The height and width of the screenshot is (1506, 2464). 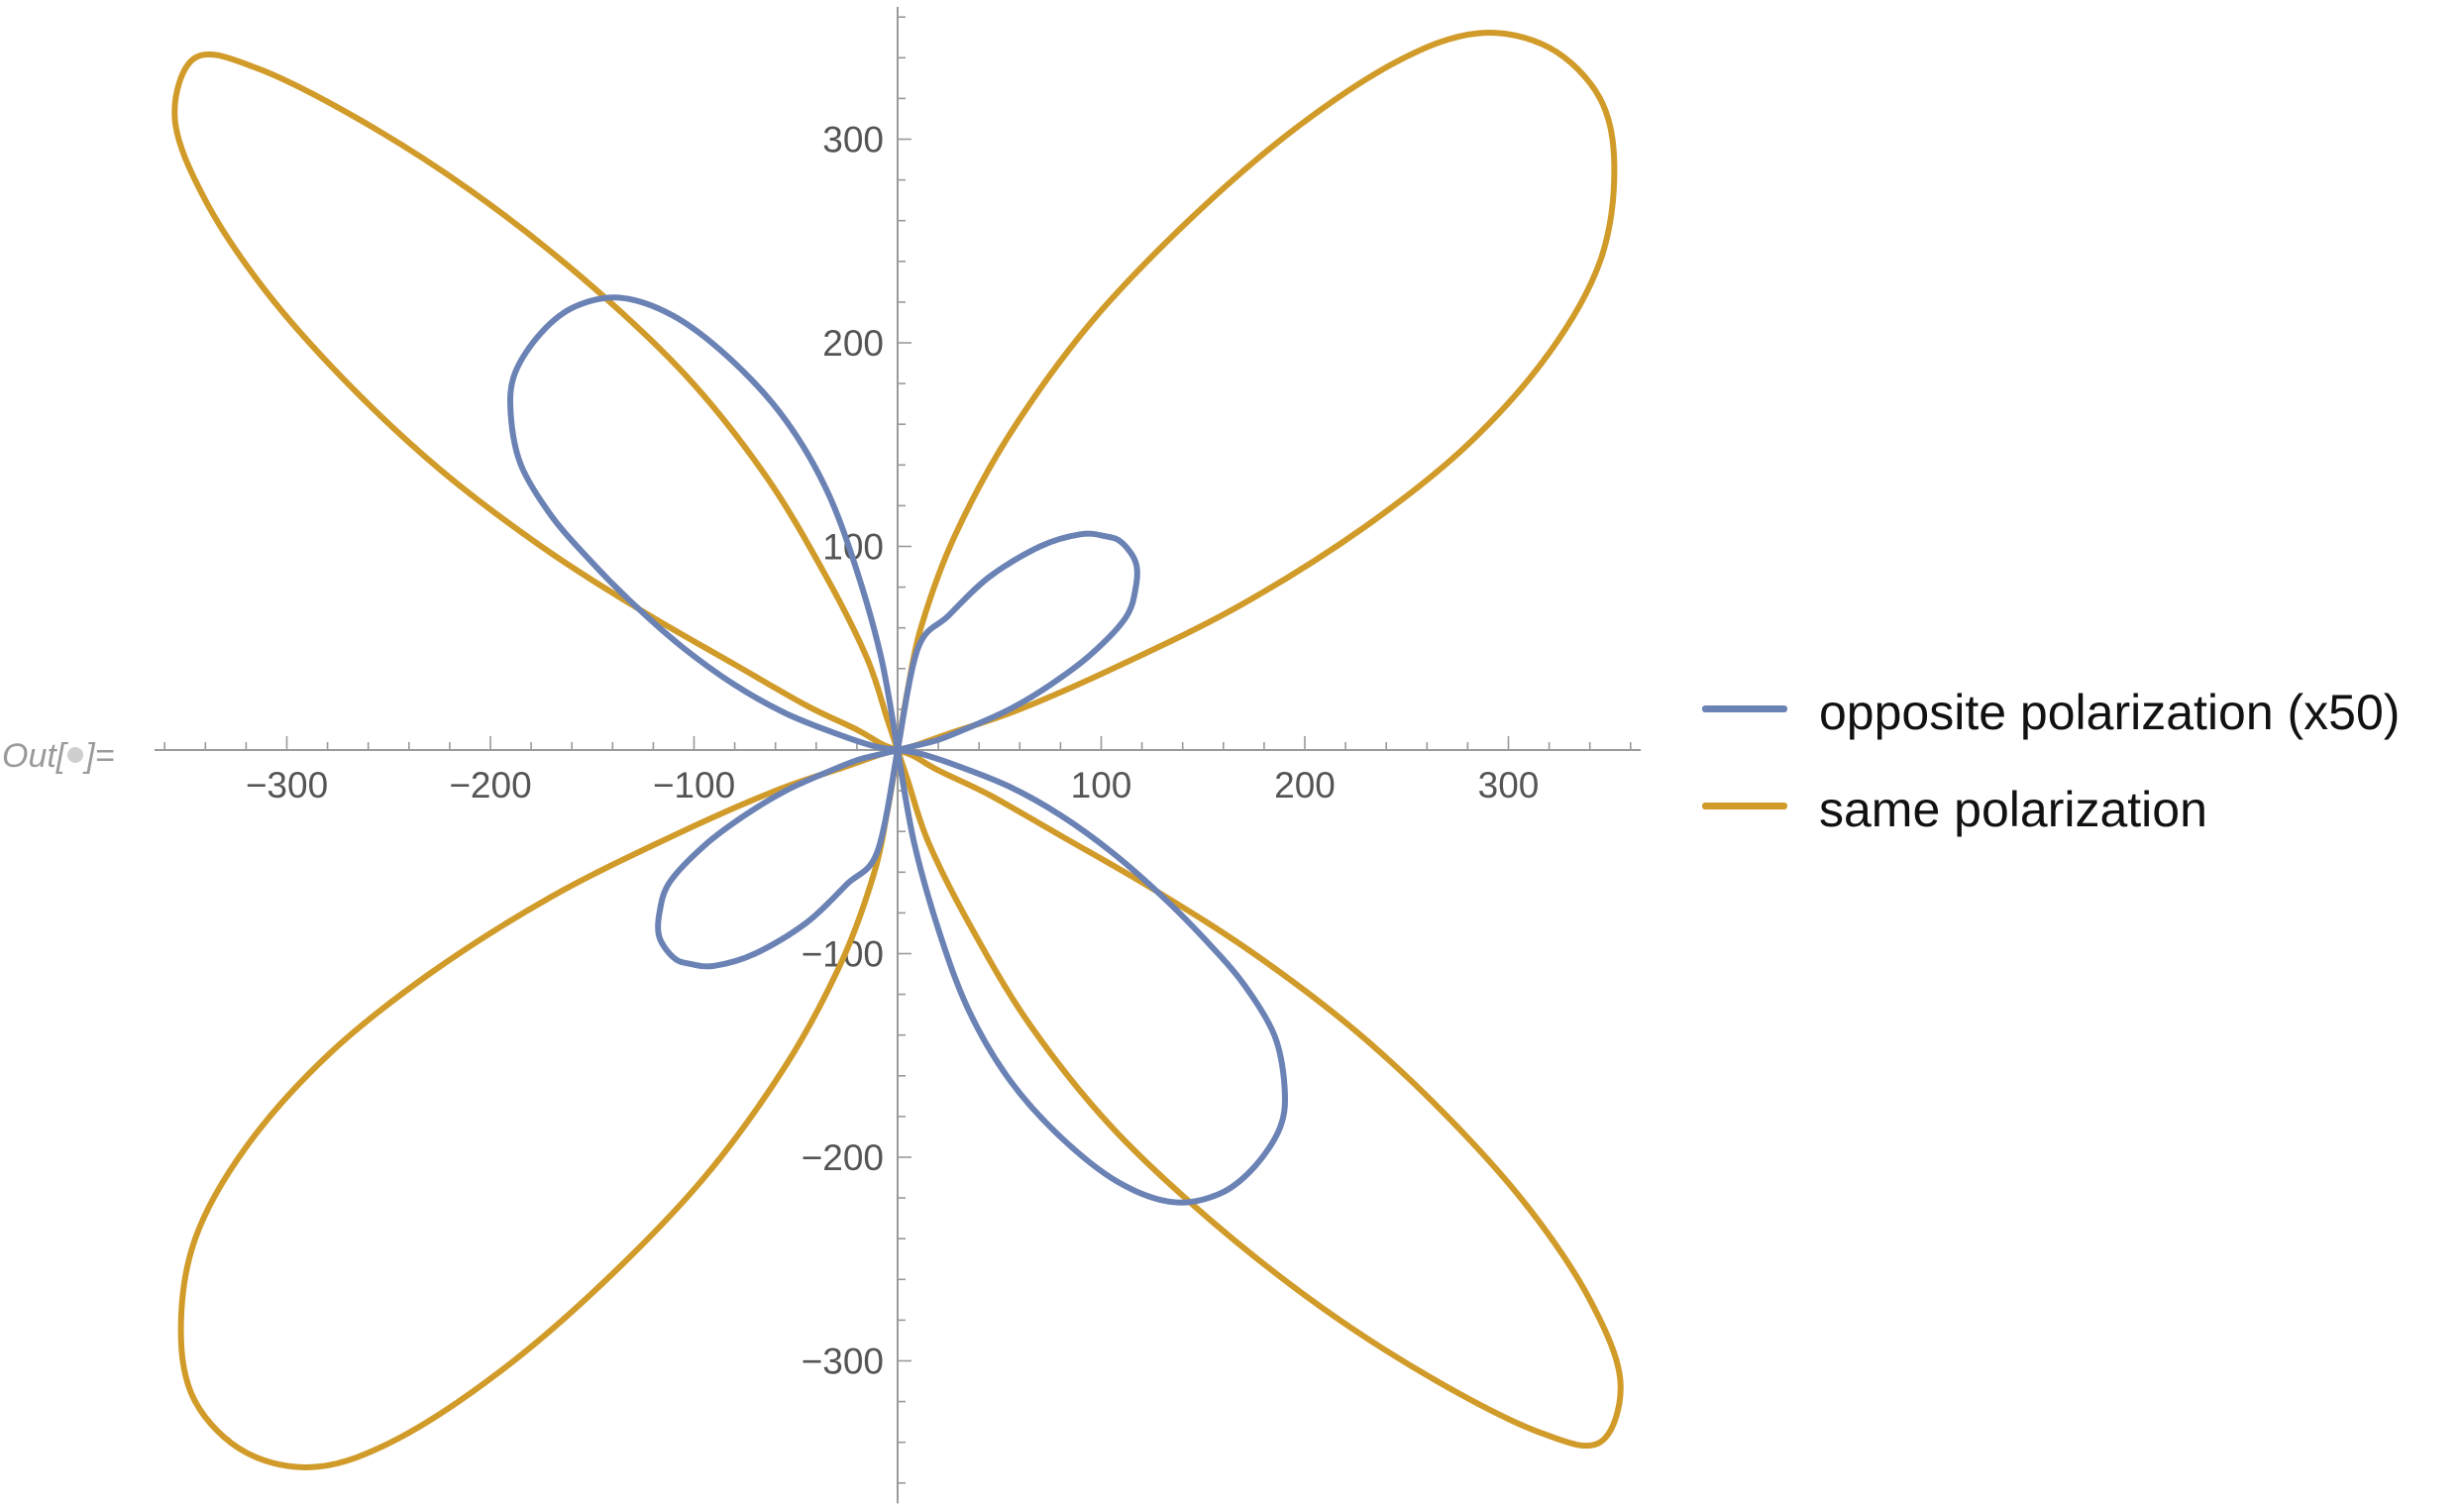 What do you see at coordinates (75, 756) in the screenshot?
I see `out-dot-icon` at bounding box center [75, 756].